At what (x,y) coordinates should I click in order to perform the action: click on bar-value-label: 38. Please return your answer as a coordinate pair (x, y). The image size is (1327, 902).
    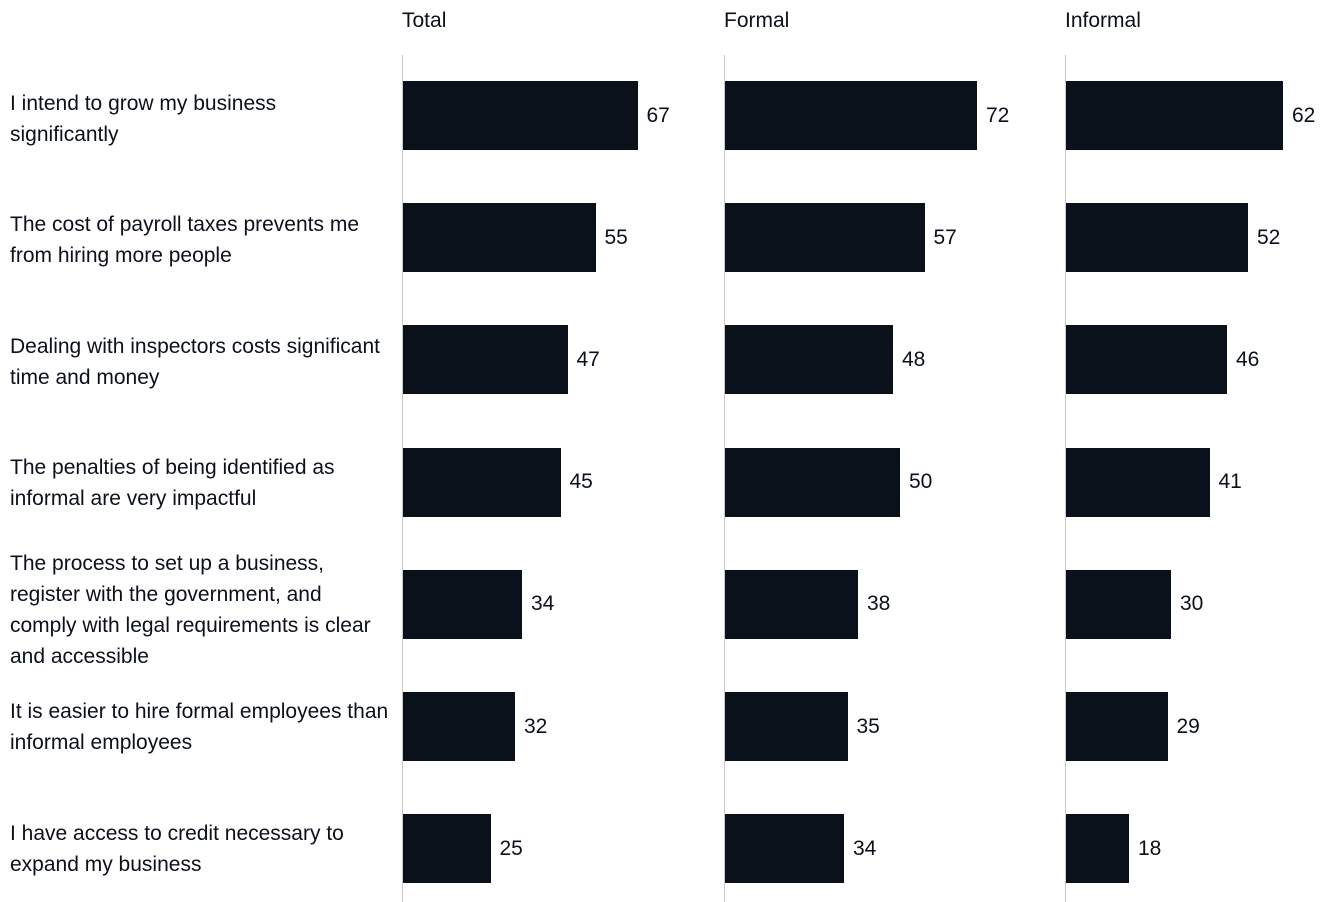
    Looking at the image, I should click on (879, 604).